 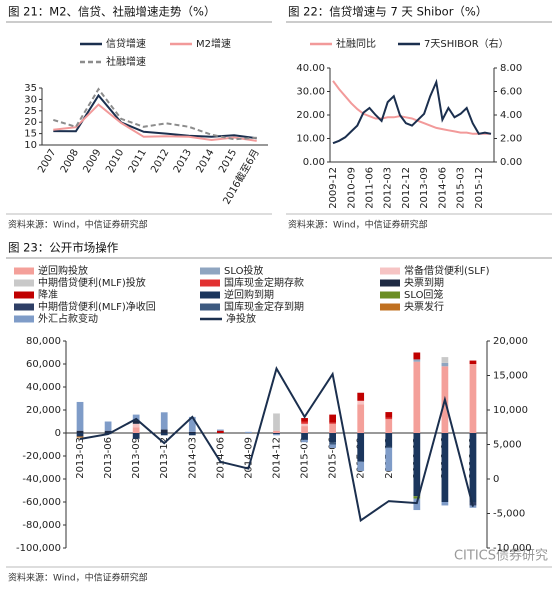 What do you see at coordinates (68, 318) in the screenshot?
I see `legend-label: 外汇占款变动` at bounding box center [68, 318].